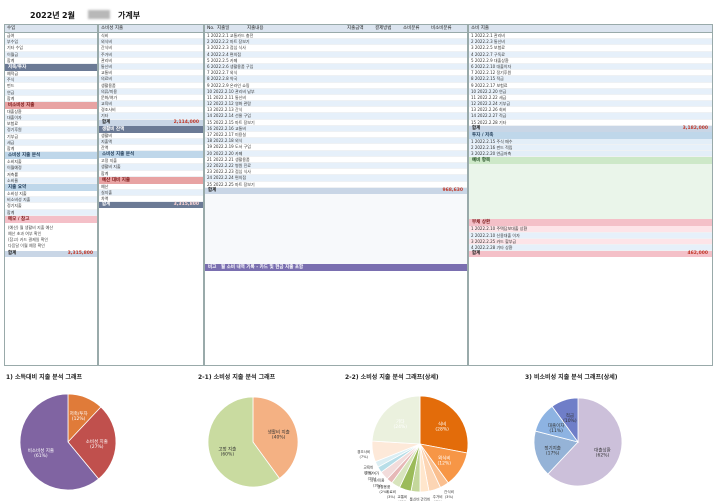 Image resolution: width=715 pixels, height=501 pixels. I want to click on pie-label: 적금, so click(570, 415).